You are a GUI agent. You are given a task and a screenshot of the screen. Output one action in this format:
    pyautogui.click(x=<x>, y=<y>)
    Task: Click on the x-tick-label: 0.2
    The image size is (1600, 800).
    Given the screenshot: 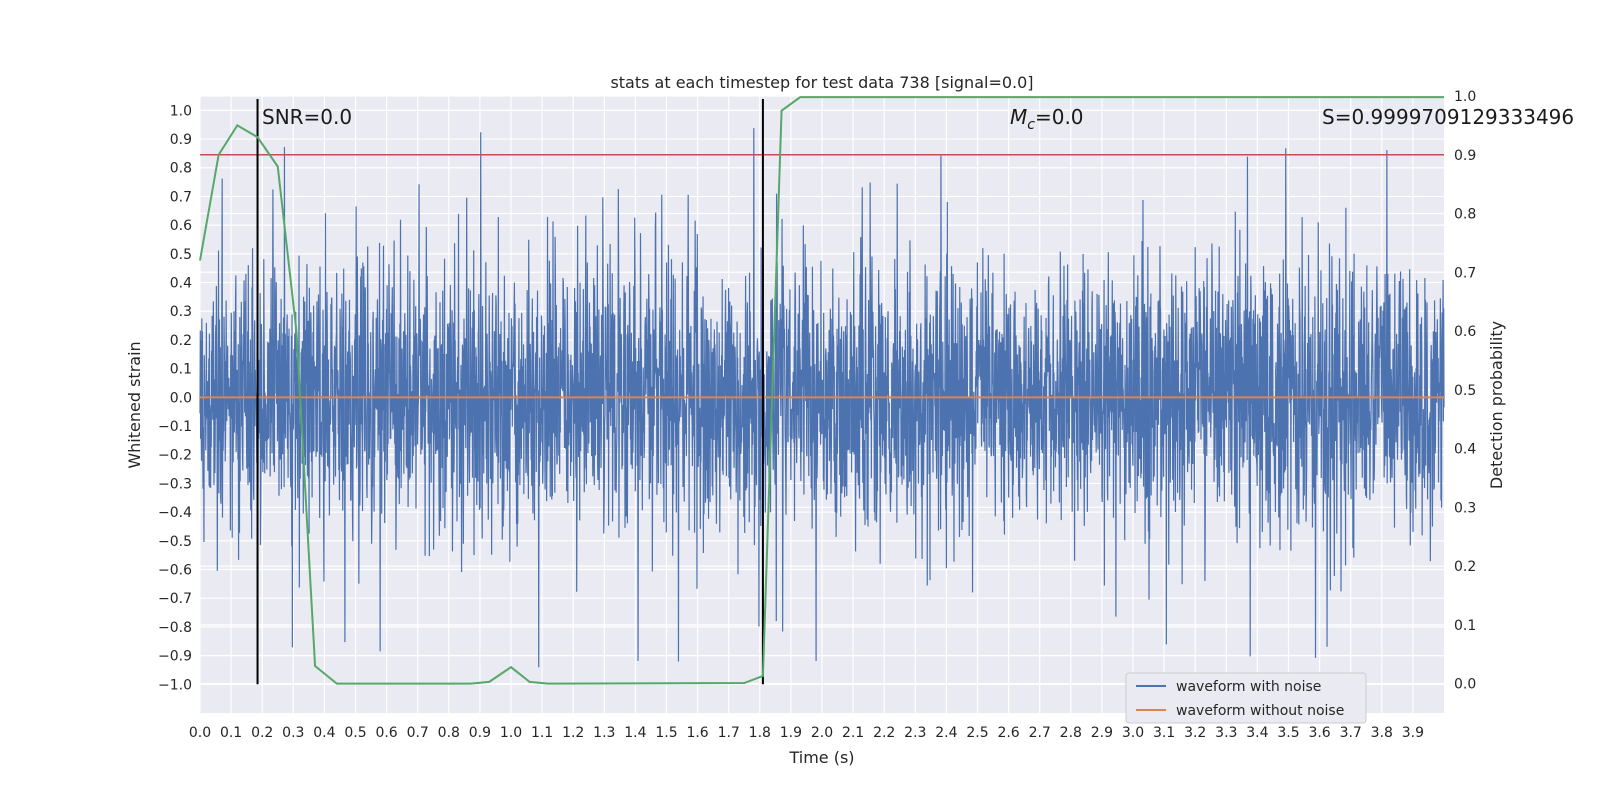 What is the action you would take?
    pyautogui.click(x=262, y=733)
    